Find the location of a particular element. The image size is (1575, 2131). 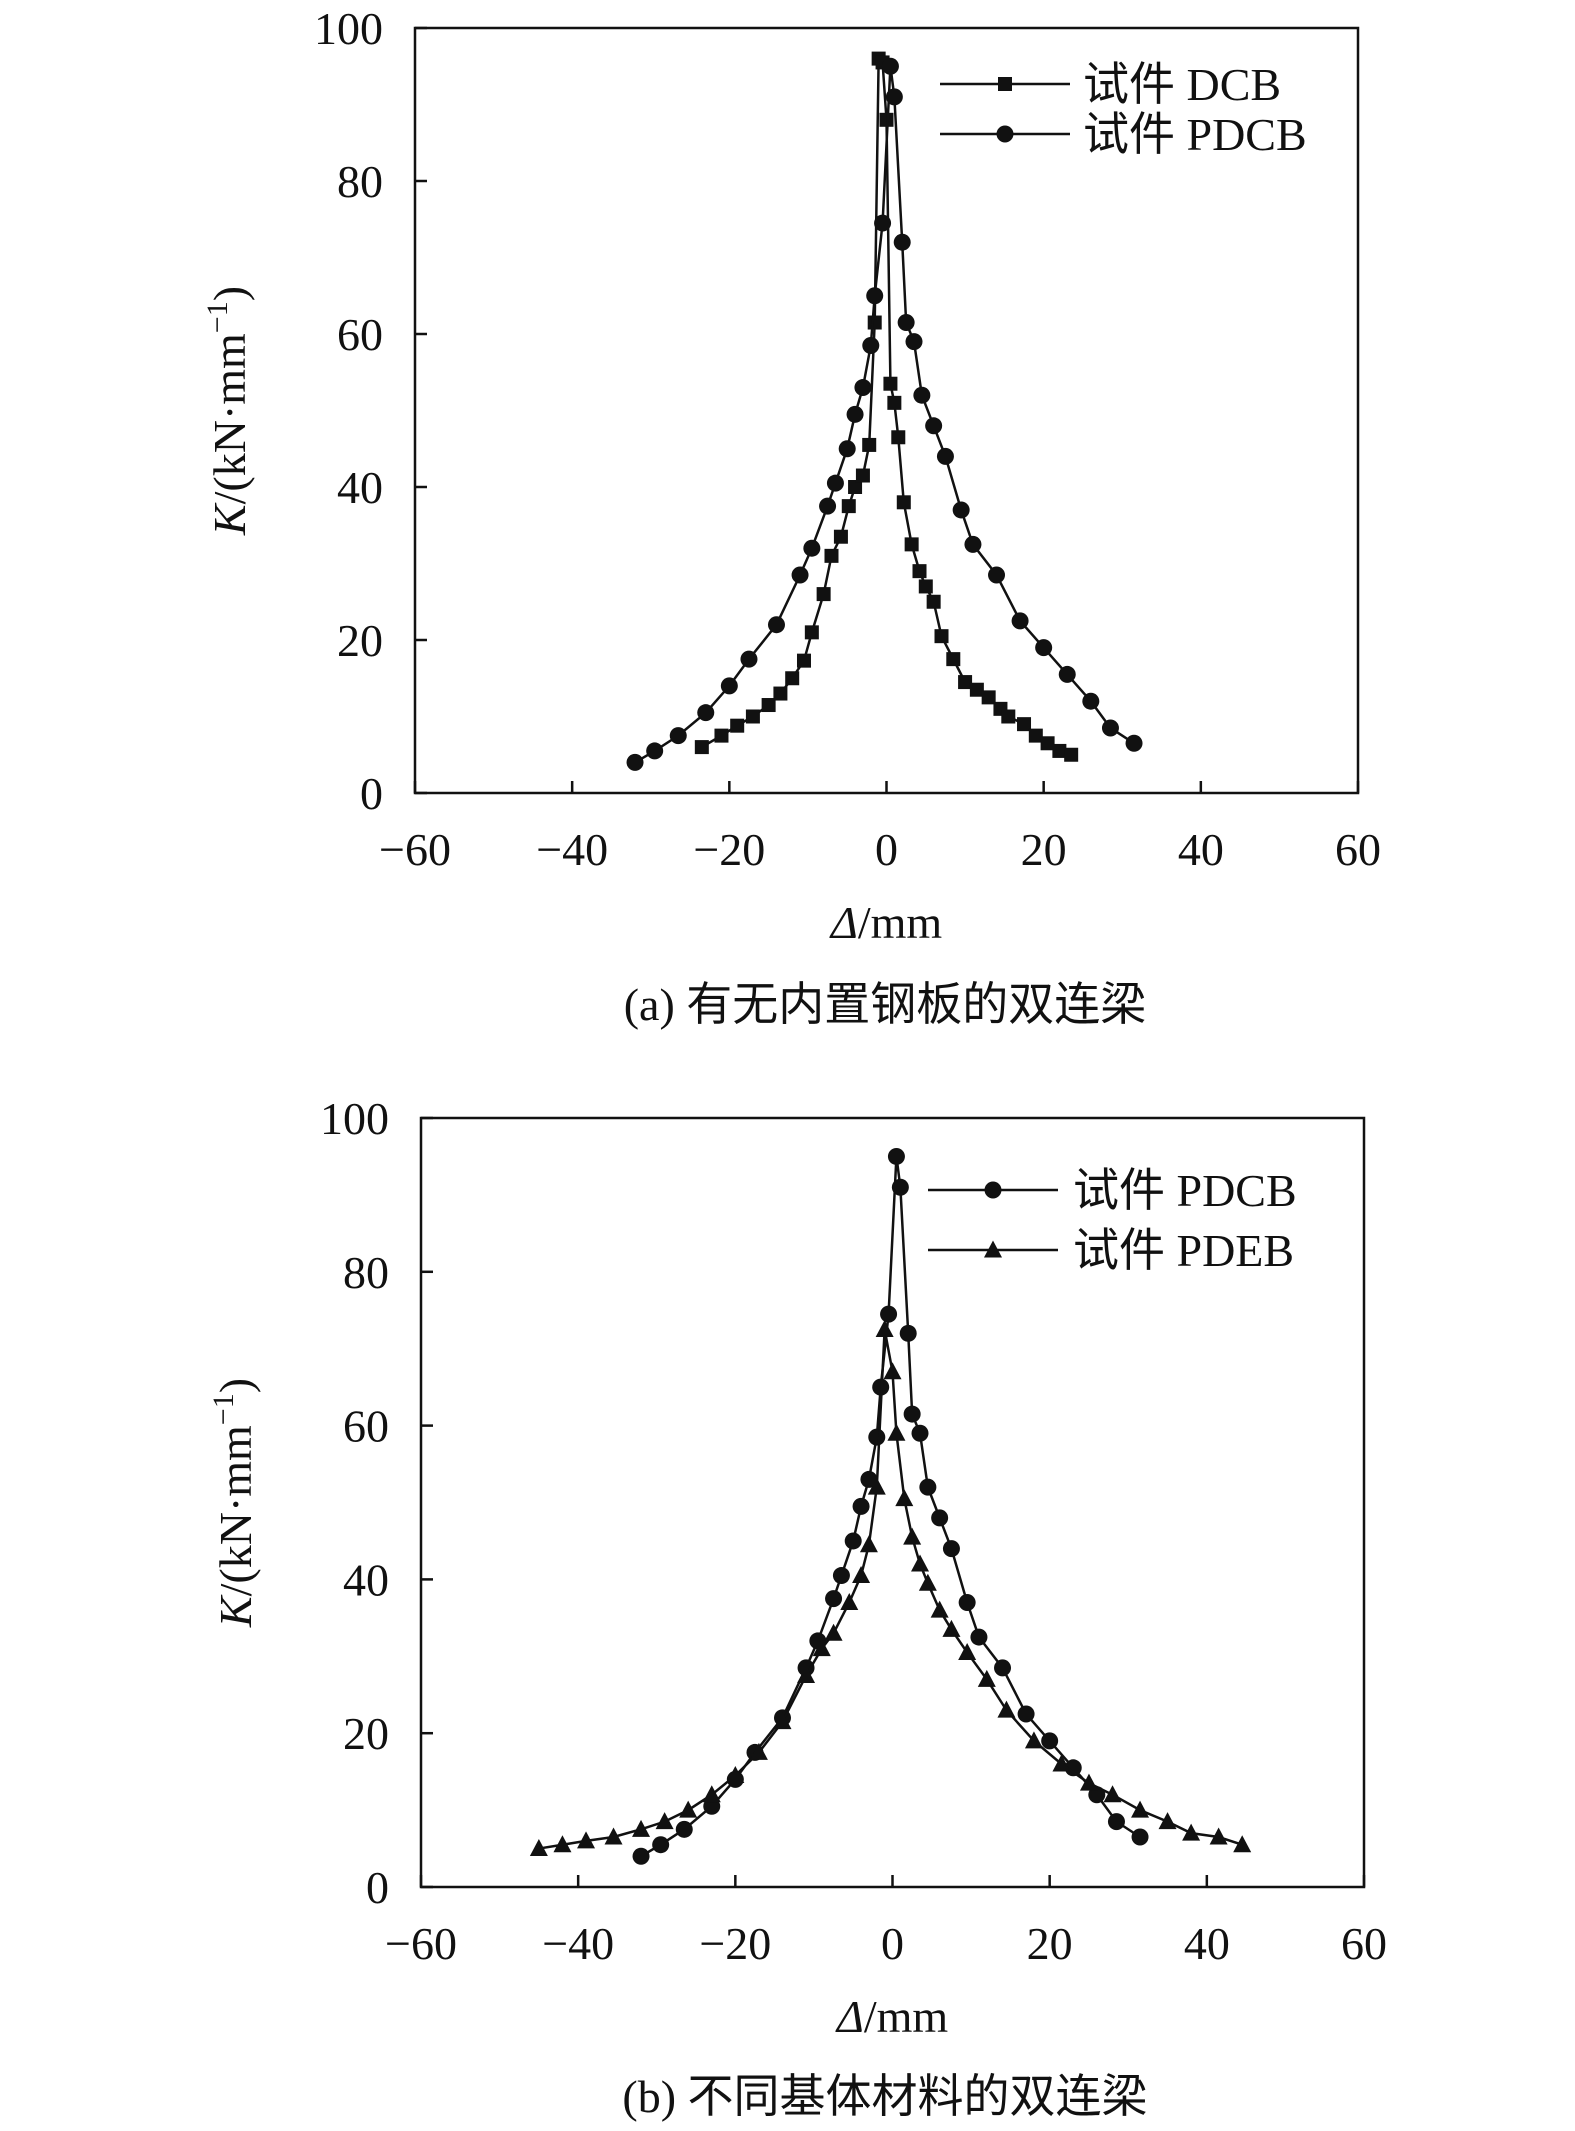

chart-b-x-tick-label: −60 is located at coordinates (421, 1943).